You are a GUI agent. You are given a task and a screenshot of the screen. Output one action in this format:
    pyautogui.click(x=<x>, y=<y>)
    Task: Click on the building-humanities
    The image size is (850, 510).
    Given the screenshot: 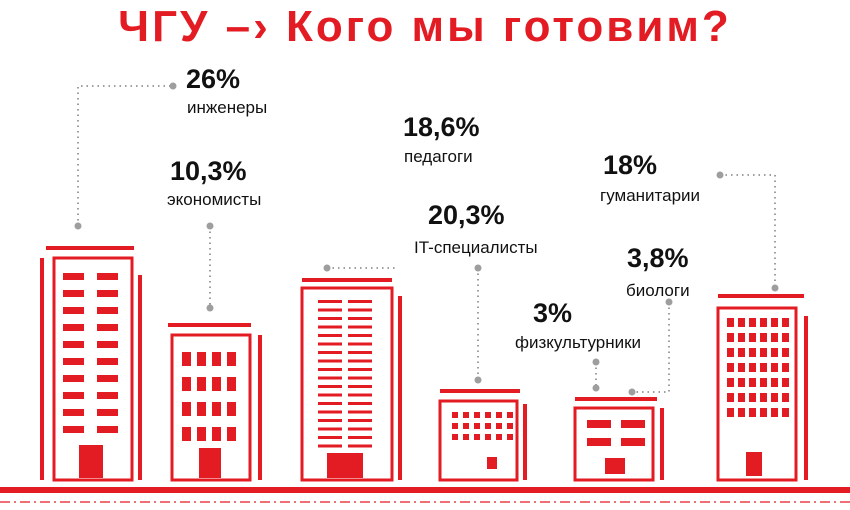 What is the action you would take?
    pyautogui.click(x=762, y=388)
    